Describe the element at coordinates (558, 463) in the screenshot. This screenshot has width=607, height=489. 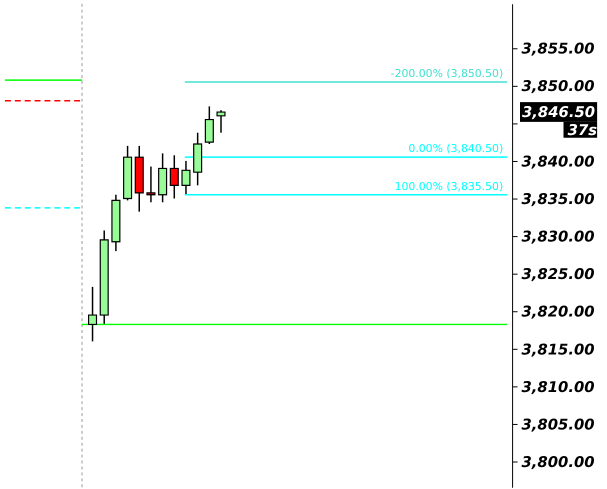
I see `y-tick-label: 3,800.00` at that location.